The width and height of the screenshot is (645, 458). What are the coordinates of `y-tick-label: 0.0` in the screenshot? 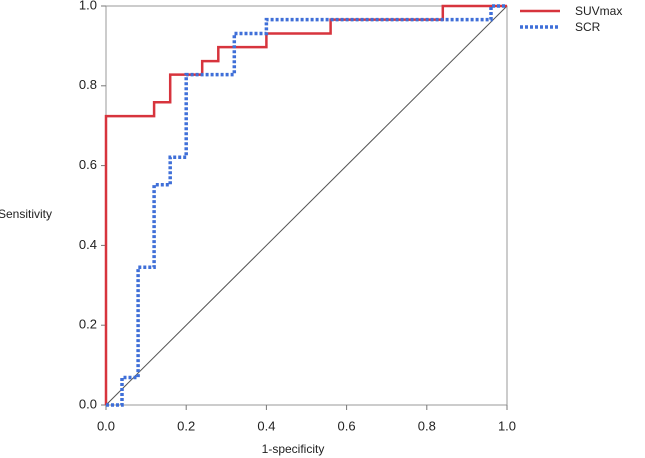 It's located at (88, 403).